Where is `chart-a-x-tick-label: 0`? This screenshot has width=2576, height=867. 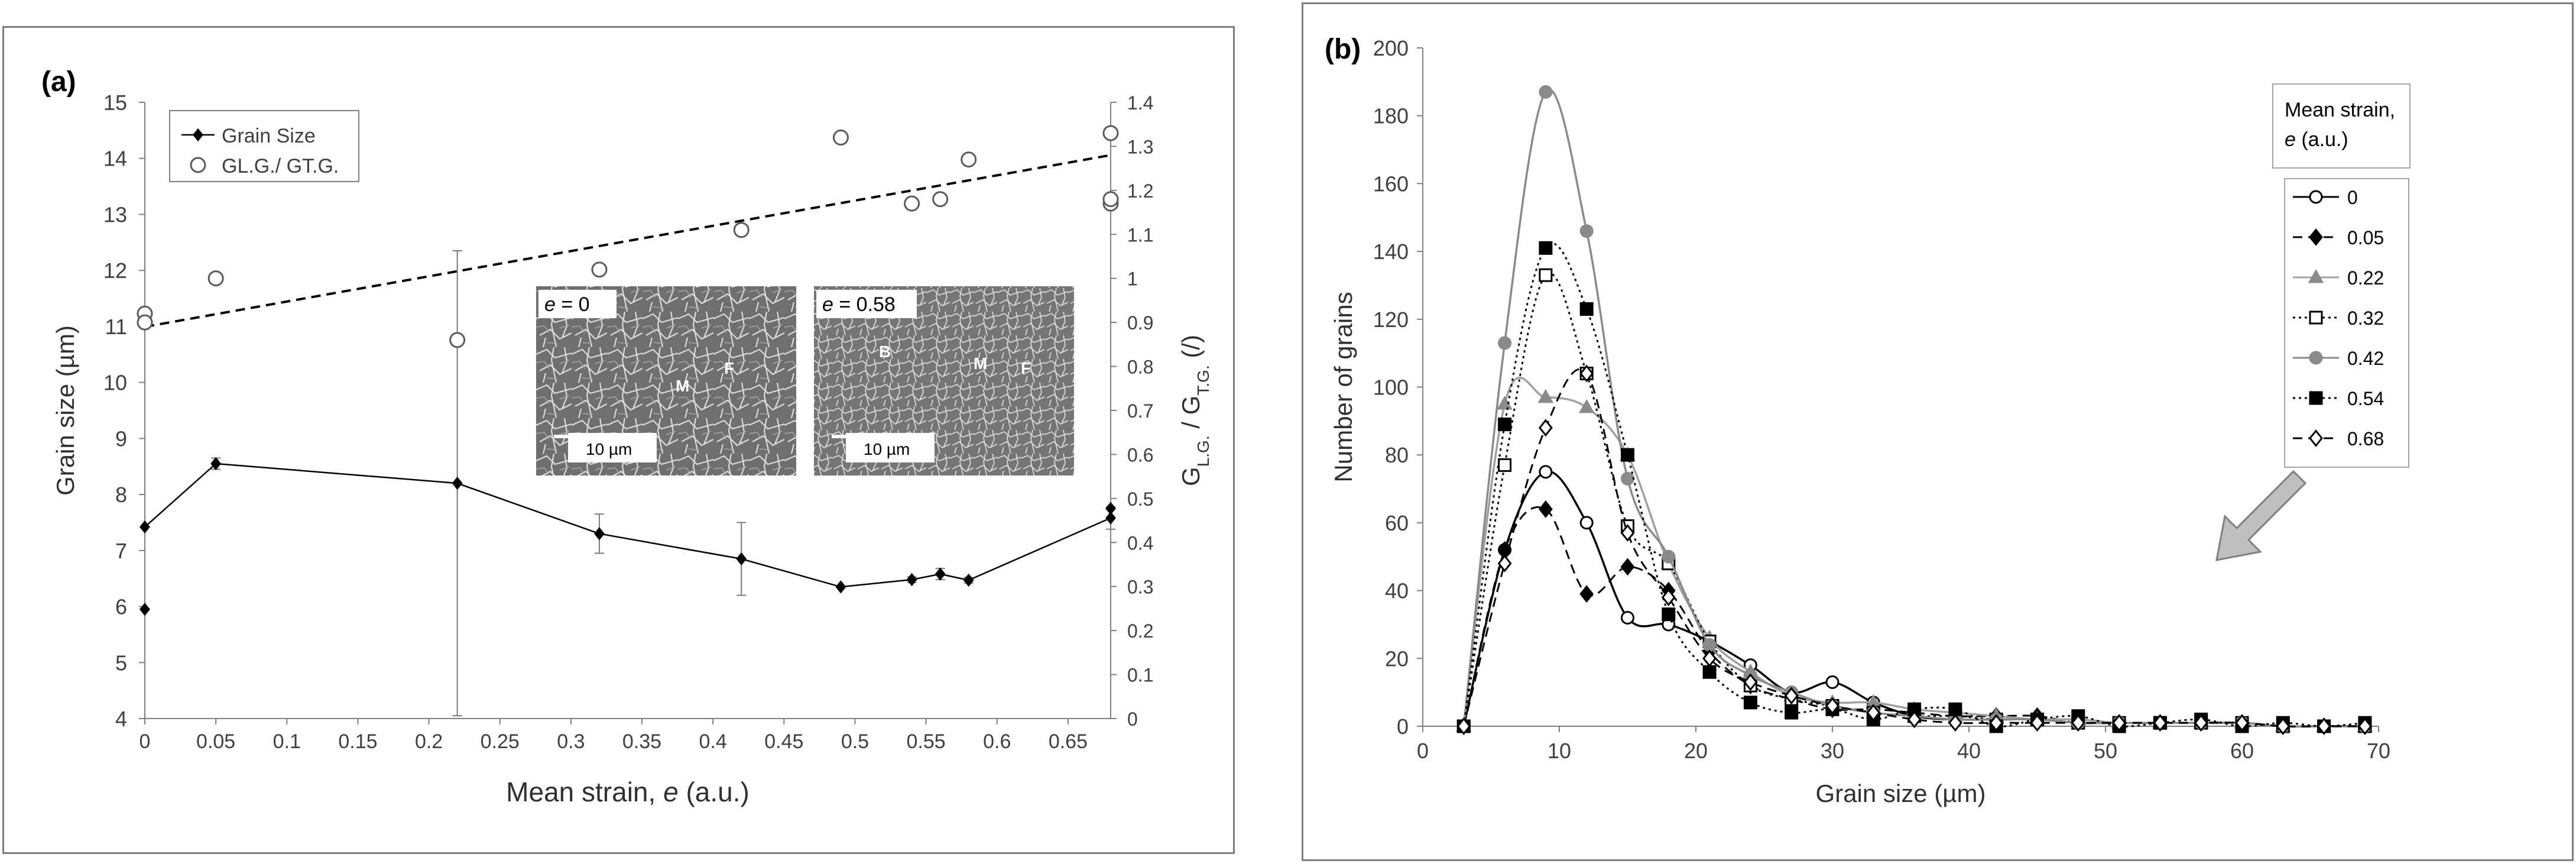 chart-a-x-tick-label: 0 is located at coordinates (145, 741).